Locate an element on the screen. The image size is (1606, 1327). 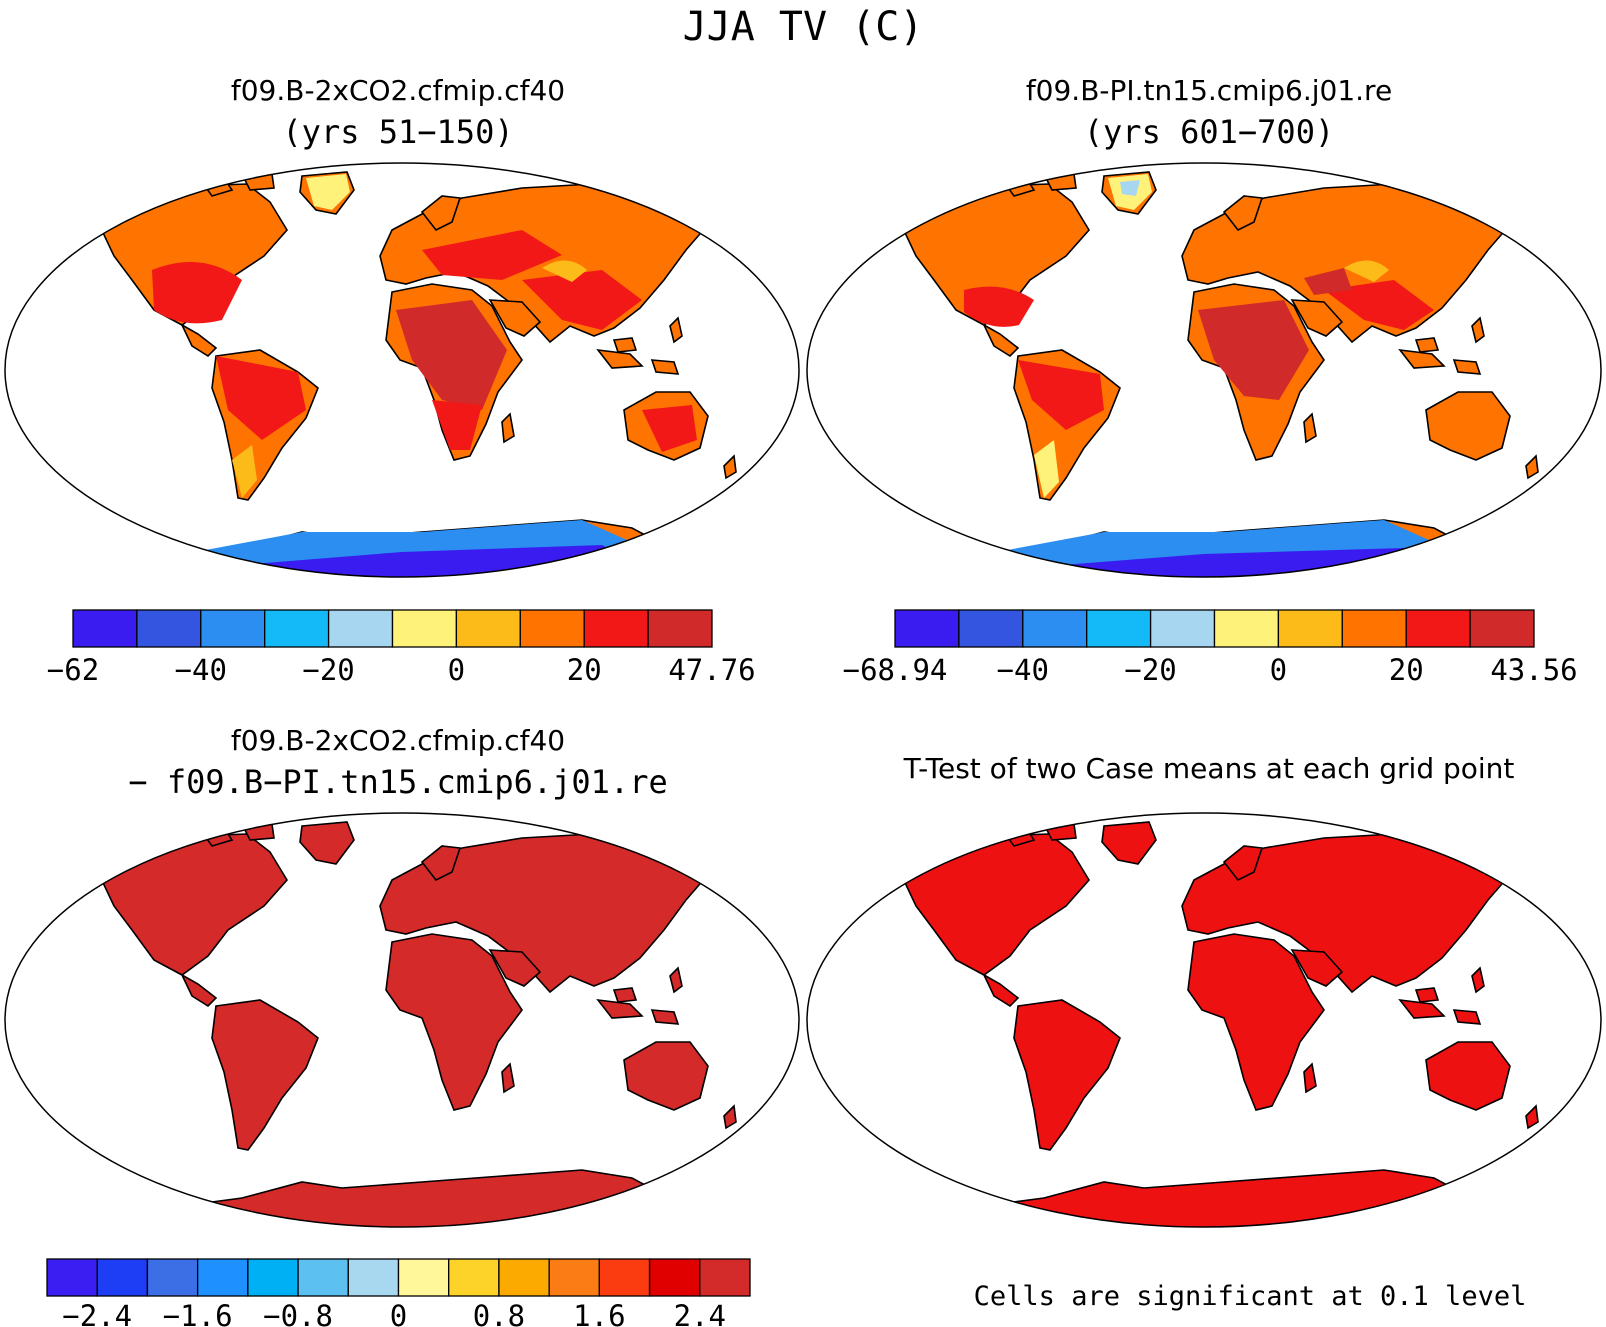
colorbar-tick-label: 1.6 is located at coordinates (599, 1313).